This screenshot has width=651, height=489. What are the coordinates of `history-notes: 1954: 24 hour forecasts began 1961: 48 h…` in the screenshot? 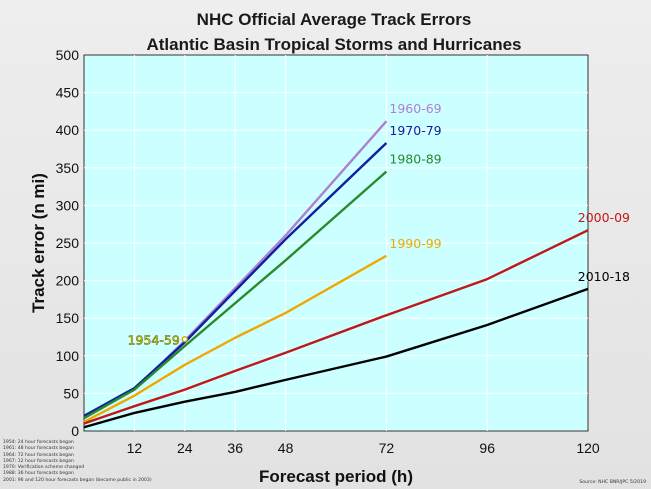 It's located at (77, 462).